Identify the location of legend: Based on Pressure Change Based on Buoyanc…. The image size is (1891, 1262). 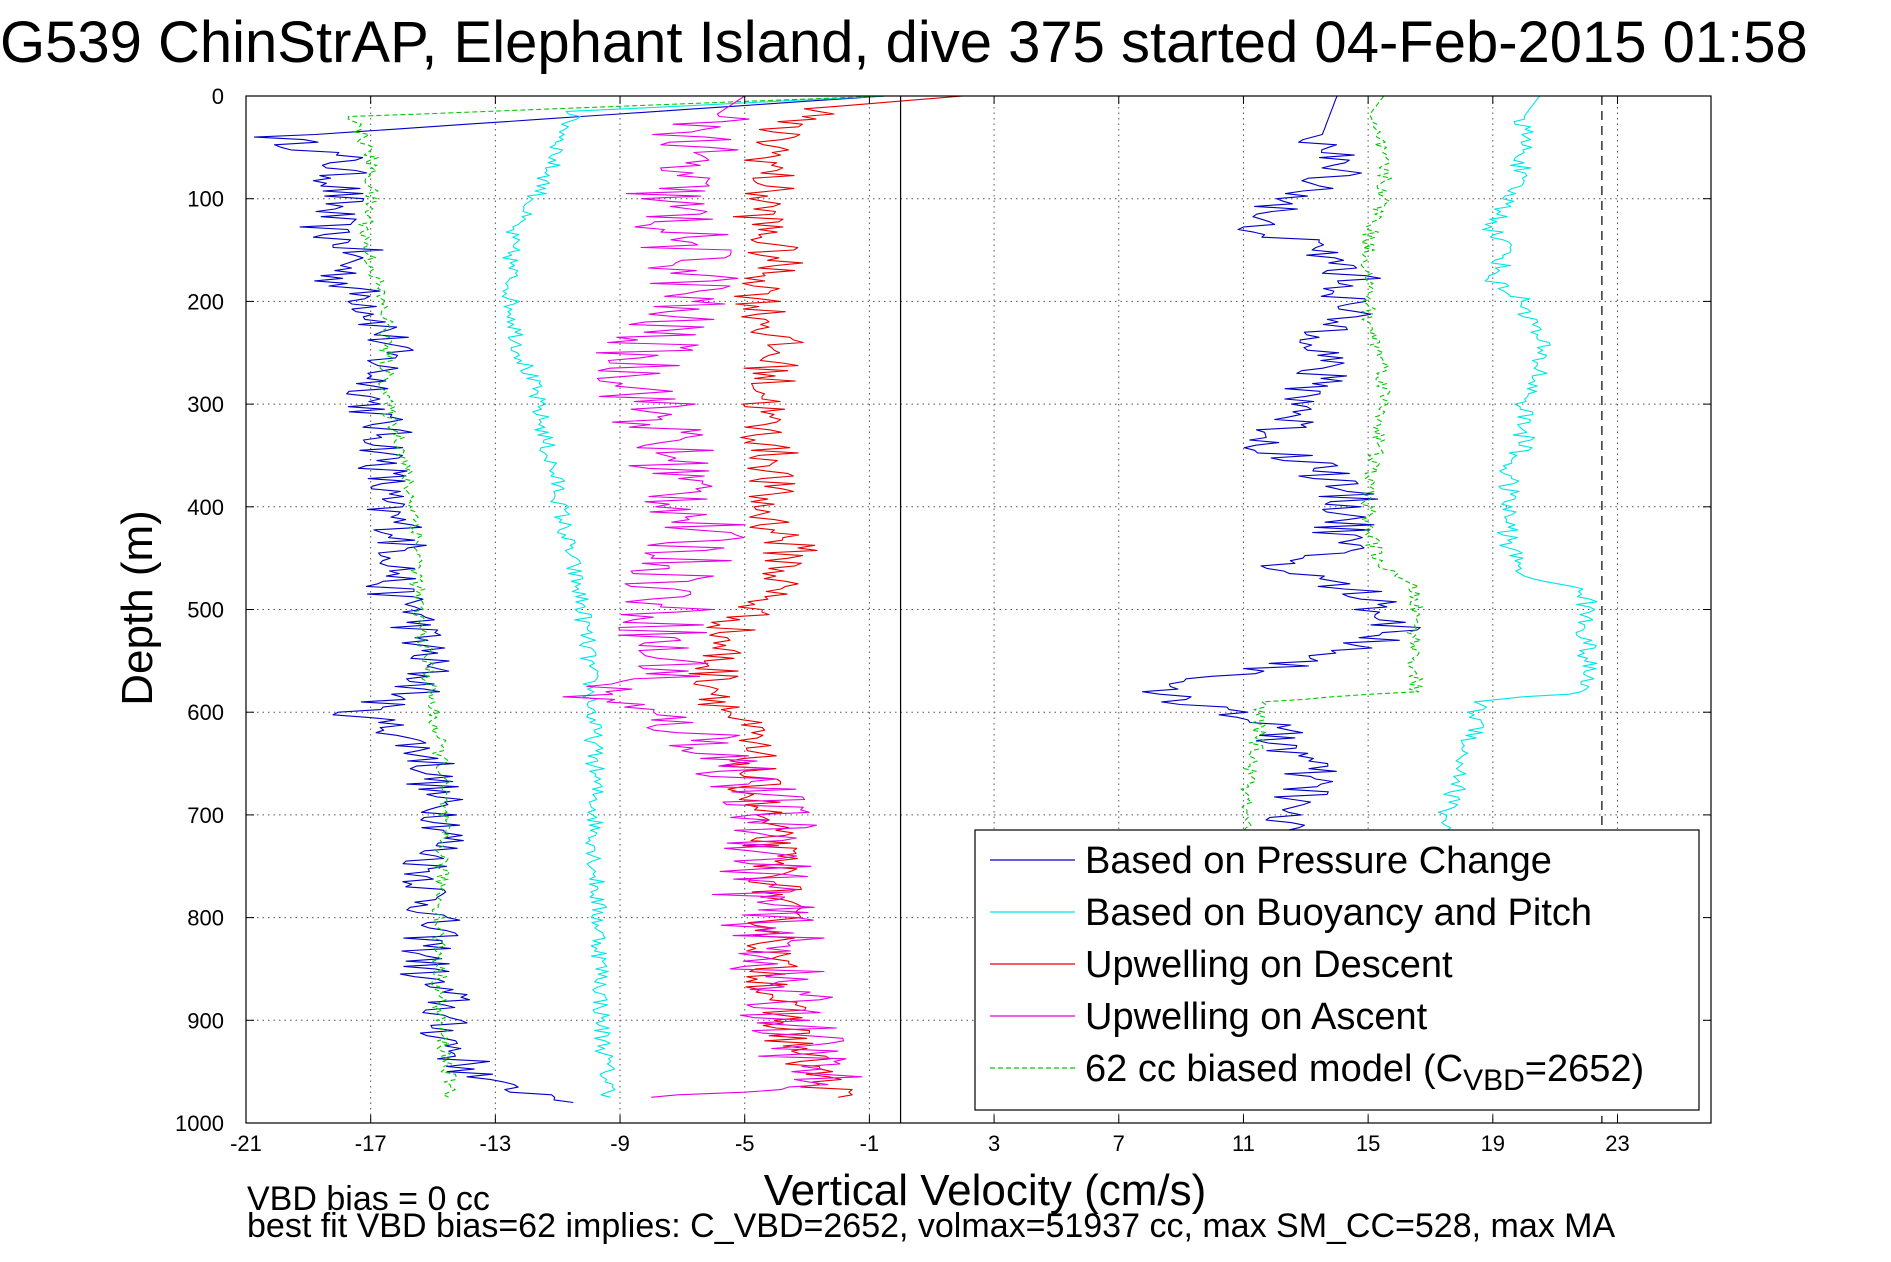
(1337, 970).